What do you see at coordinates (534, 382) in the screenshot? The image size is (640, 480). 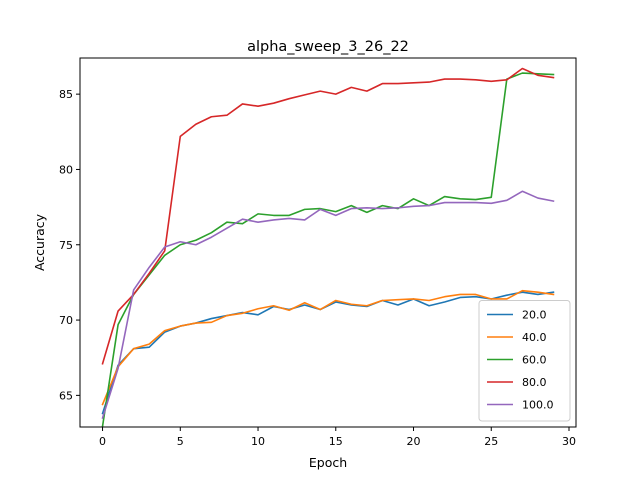 I see `legend-label: 80.0` at bounding box center [534, 382].